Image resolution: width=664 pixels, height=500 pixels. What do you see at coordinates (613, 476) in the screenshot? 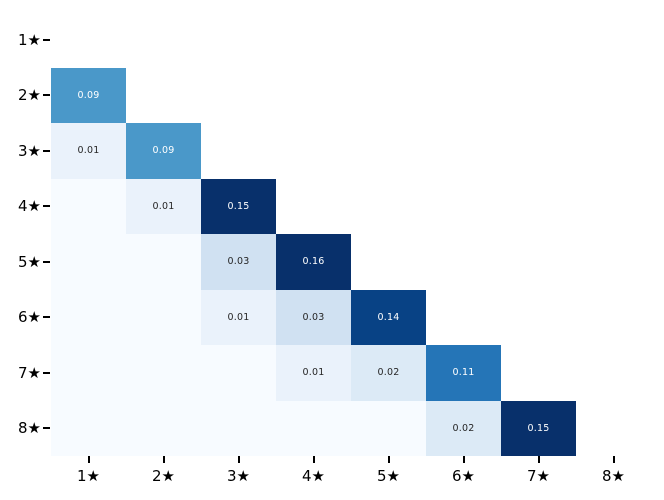
I see `x-tick-label: 8★` at bounding box center [613, 476].